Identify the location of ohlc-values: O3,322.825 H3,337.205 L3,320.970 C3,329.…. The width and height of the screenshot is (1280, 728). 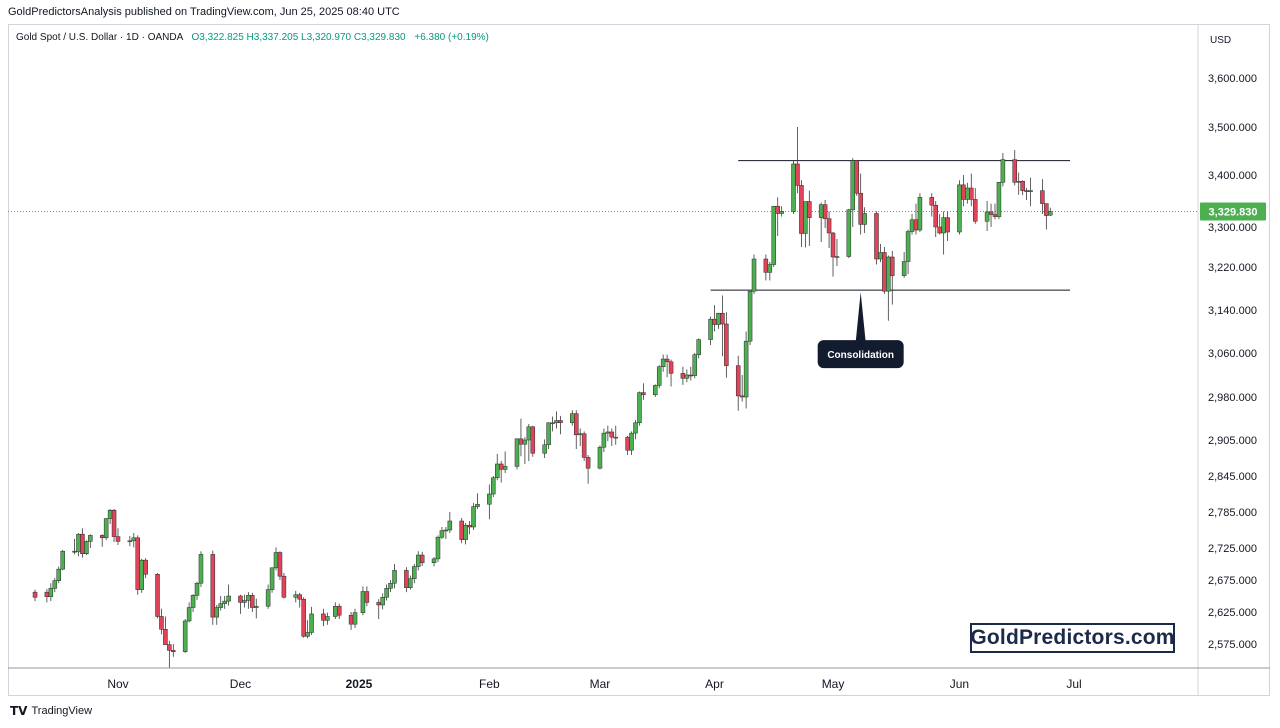
(298, 37).